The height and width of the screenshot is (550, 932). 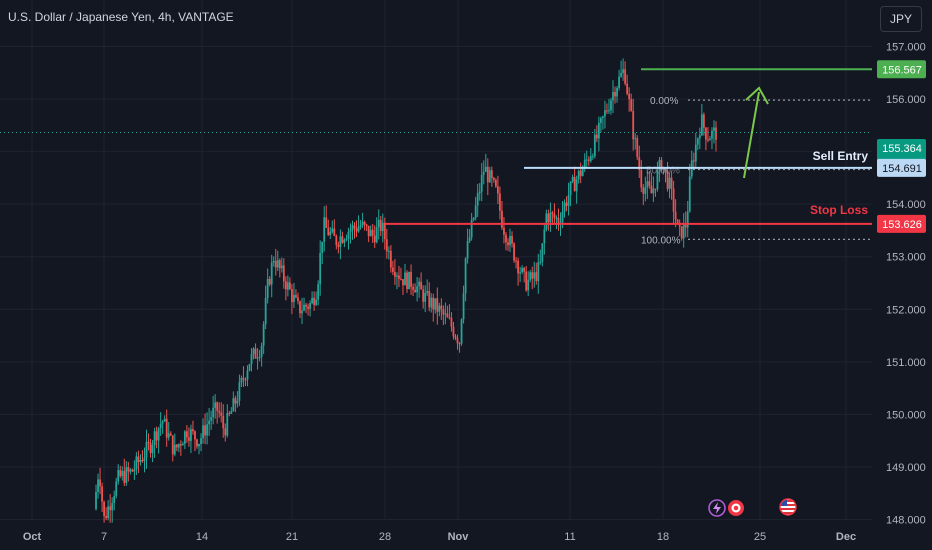 I want to click on time-tick-label: 7, so click(x=104, y=537).